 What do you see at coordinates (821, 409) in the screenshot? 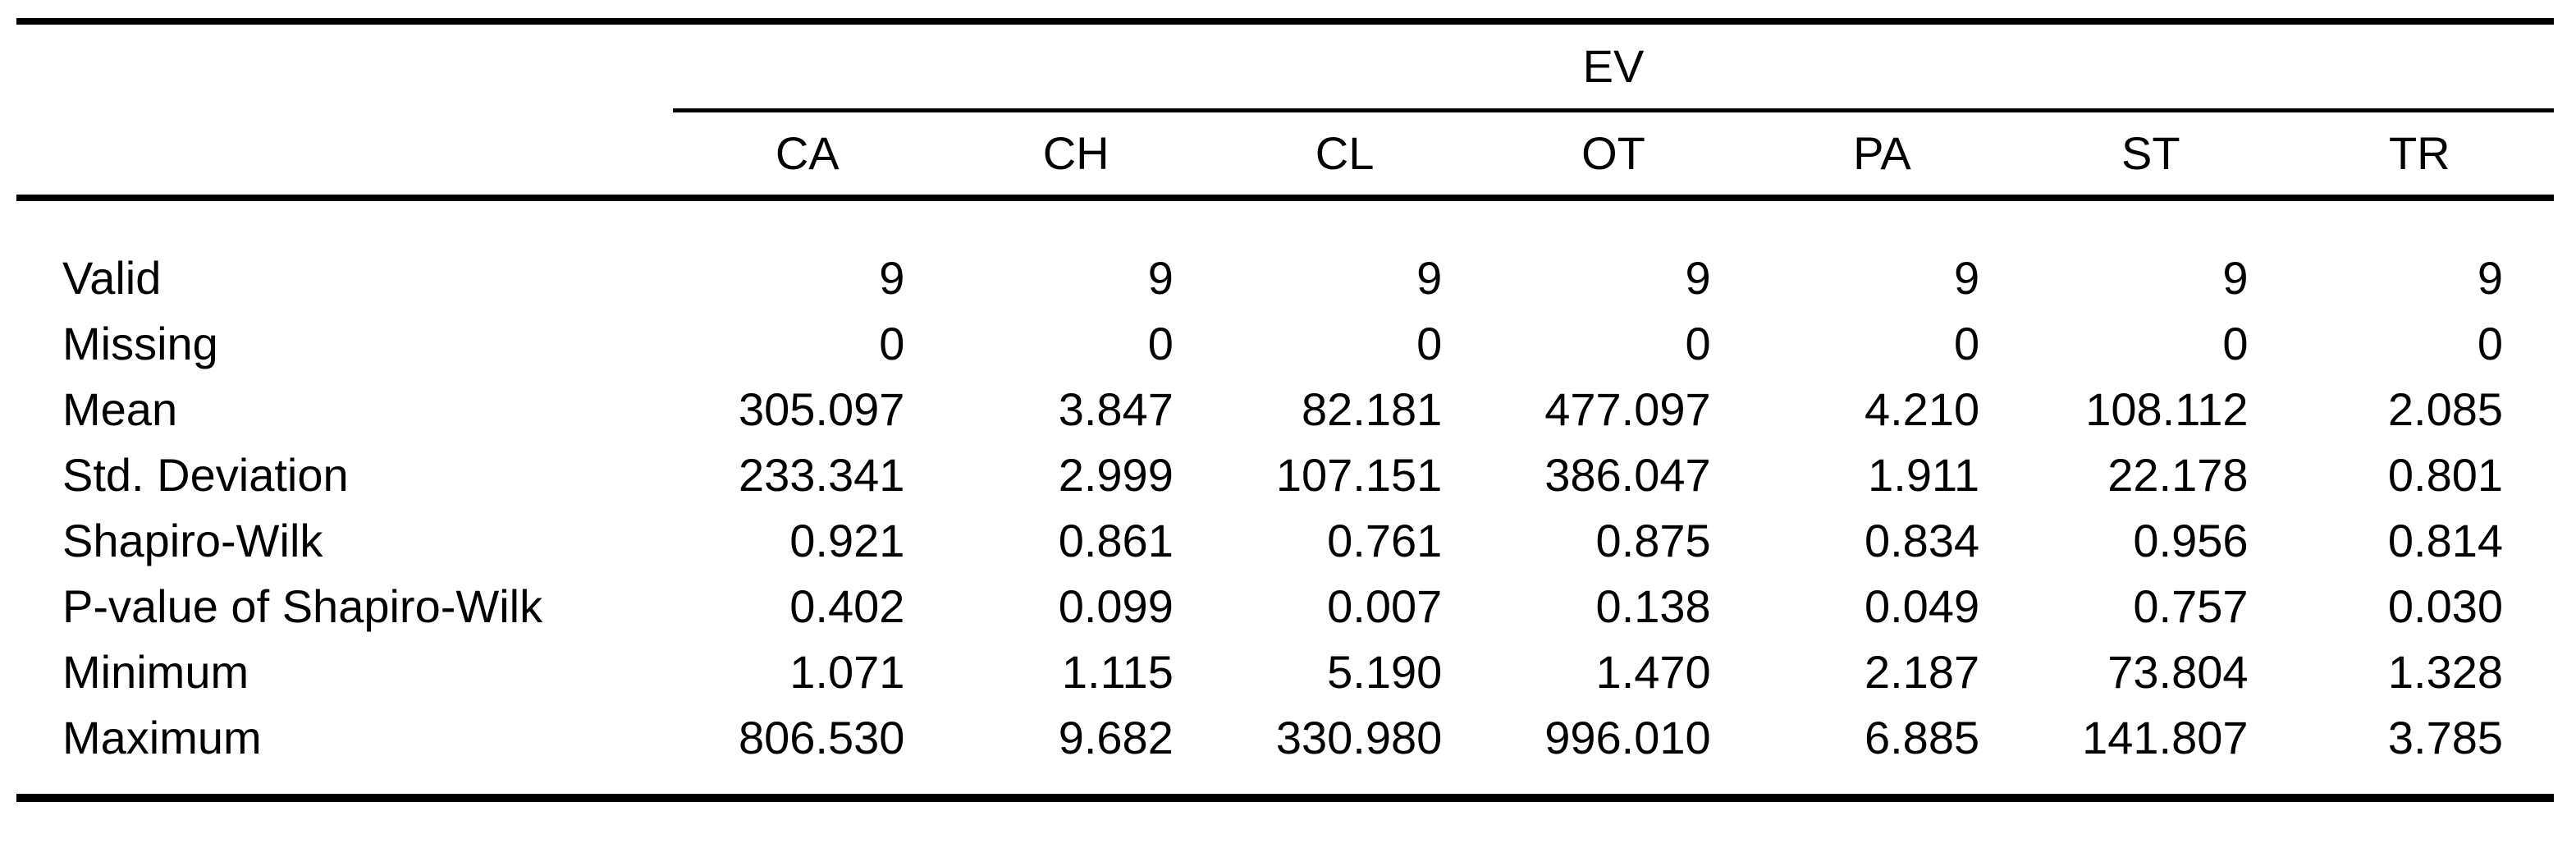
I see `value-cell: 305.097` at bounding box center [821, 409].